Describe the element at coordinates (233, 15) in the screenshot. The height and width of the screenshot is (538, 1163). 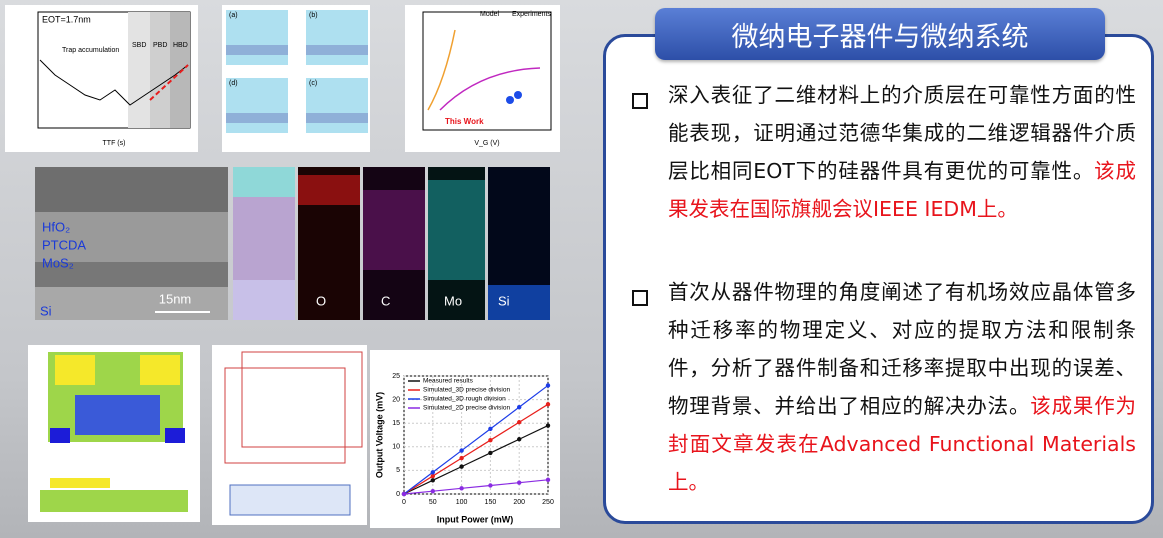
I see `label: (a)` at that location.